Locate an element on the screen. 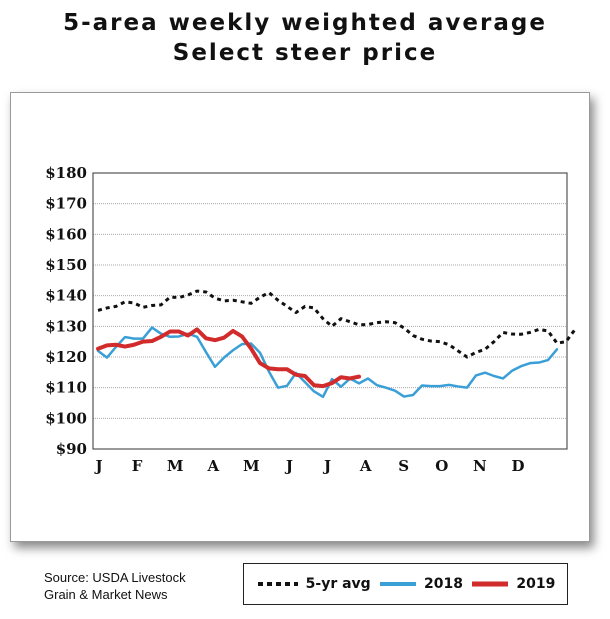 The image size is (610, 619). source-line1: Source: USDA Livestock is located at coordinates (115, 577).